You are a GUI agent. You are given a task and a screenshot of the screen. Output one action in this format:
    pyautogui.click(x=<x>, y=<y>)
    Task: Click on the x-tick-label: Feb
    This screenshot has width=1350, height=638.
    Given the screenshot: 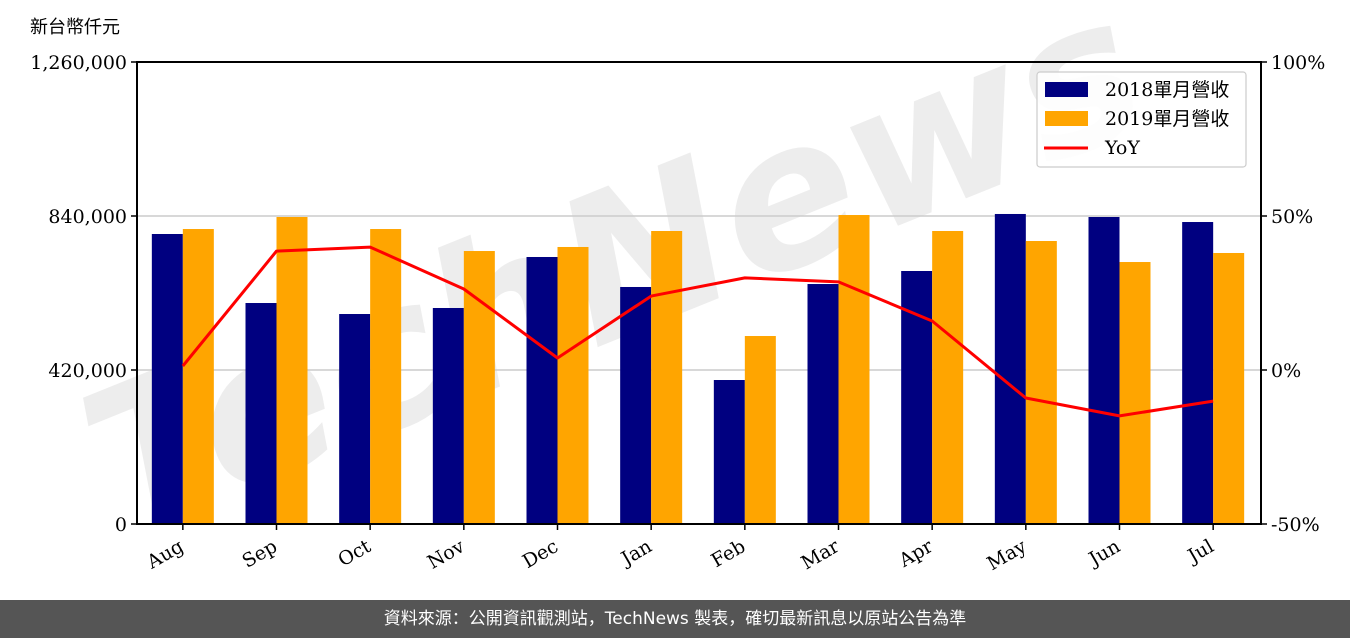 What is the action you would take?
    pyautogui.click(x=729, y=553)
    